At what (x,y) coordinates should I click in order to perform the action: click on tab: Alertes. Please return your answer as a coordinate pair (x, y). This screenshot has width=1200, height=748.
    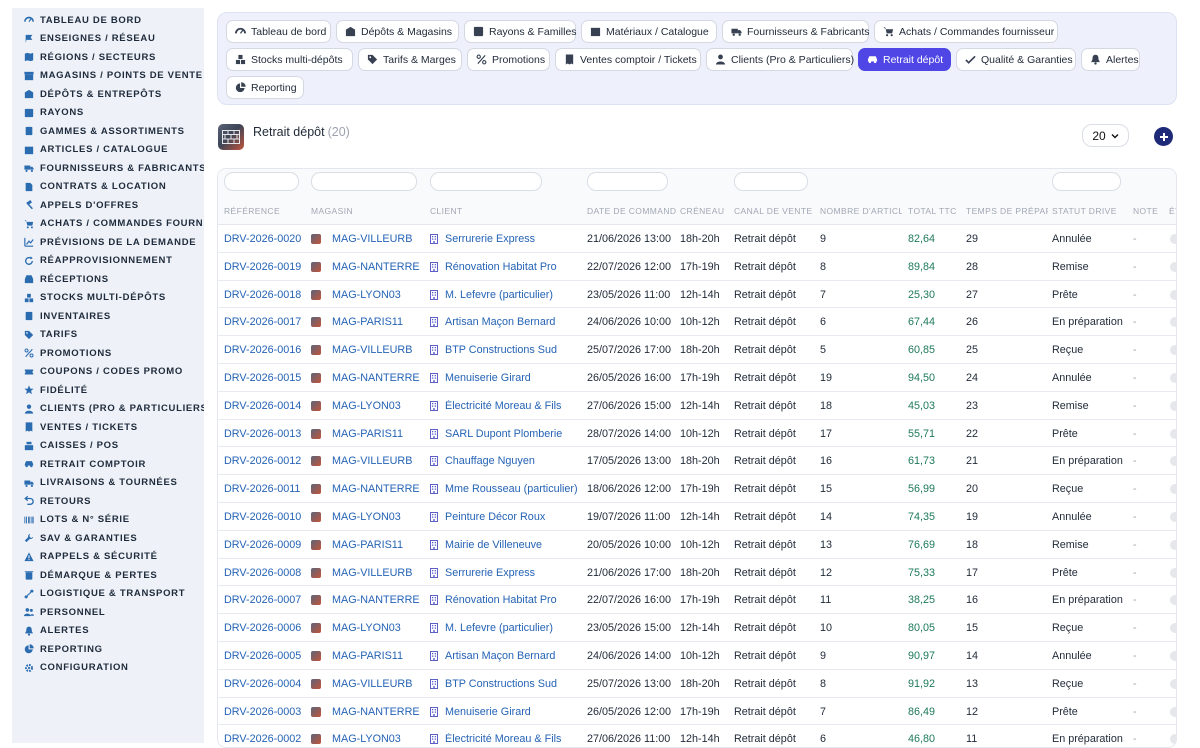
    Looking at the image, I should click on (1110, 59).